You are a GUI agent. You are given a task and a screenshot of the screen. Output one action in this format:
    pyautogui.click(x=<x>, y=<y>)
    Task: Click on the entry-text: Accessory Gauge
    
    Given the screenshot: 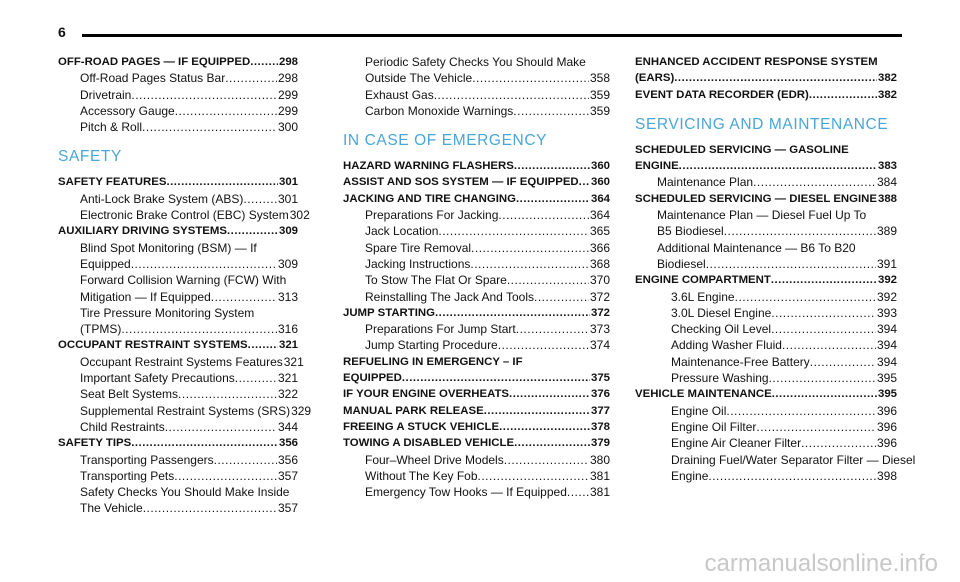 What is the action you would take?
    pyautogui.click(x=127, y=110)
    